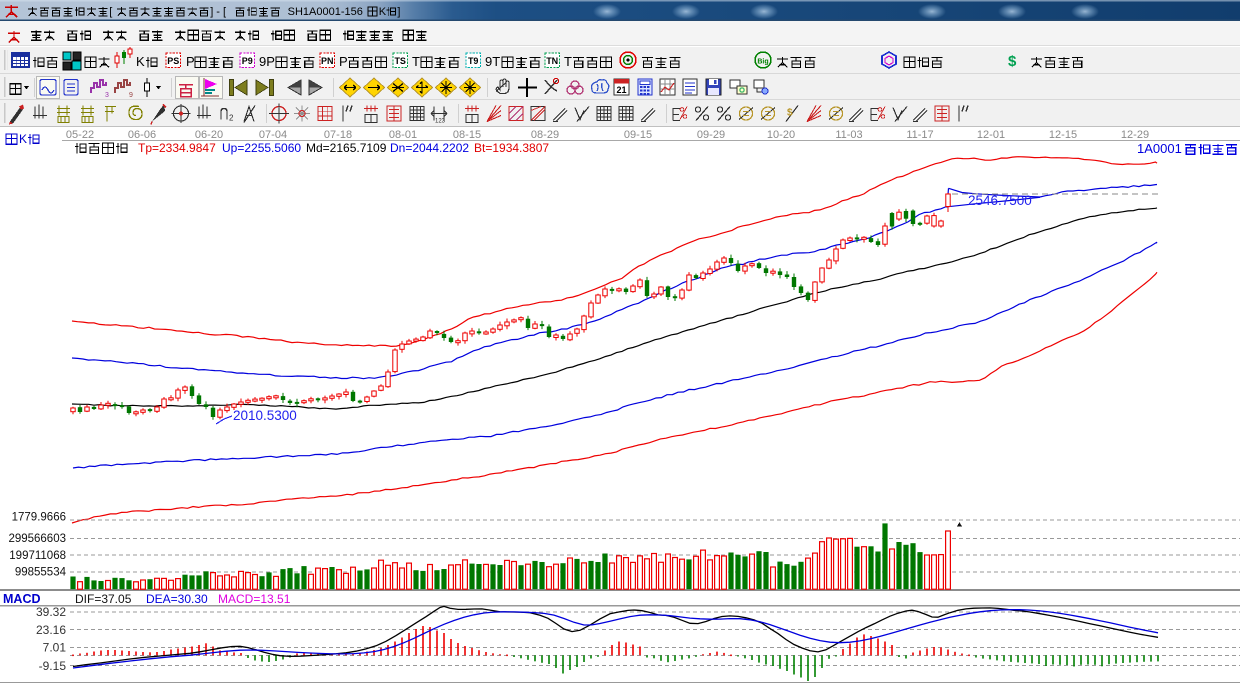 The width and height of the screenshot is (1240, 685). Describe the element at coordinates (781, 135) in the screenshot. I see `svg-text: 10-20` at that location.